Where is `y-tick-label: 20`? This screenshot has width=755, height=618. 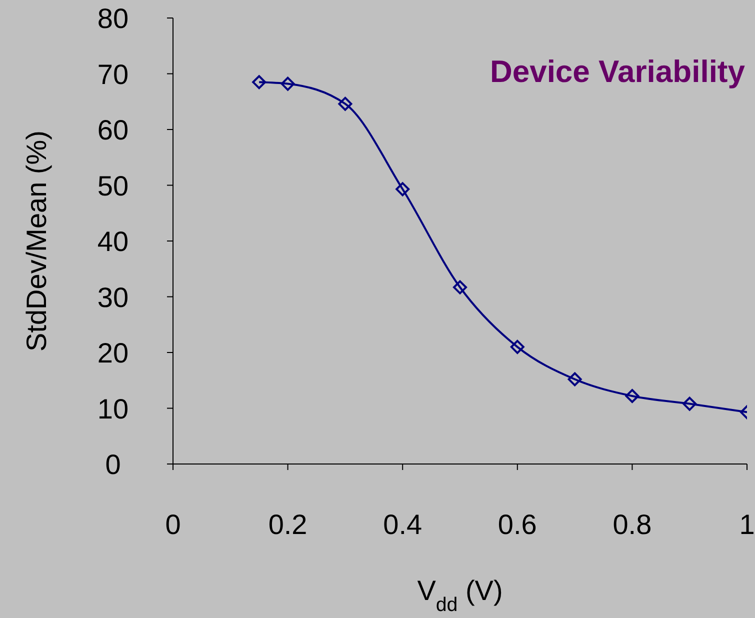 y-tick-label: 20 is located at coordinates (113, 353).